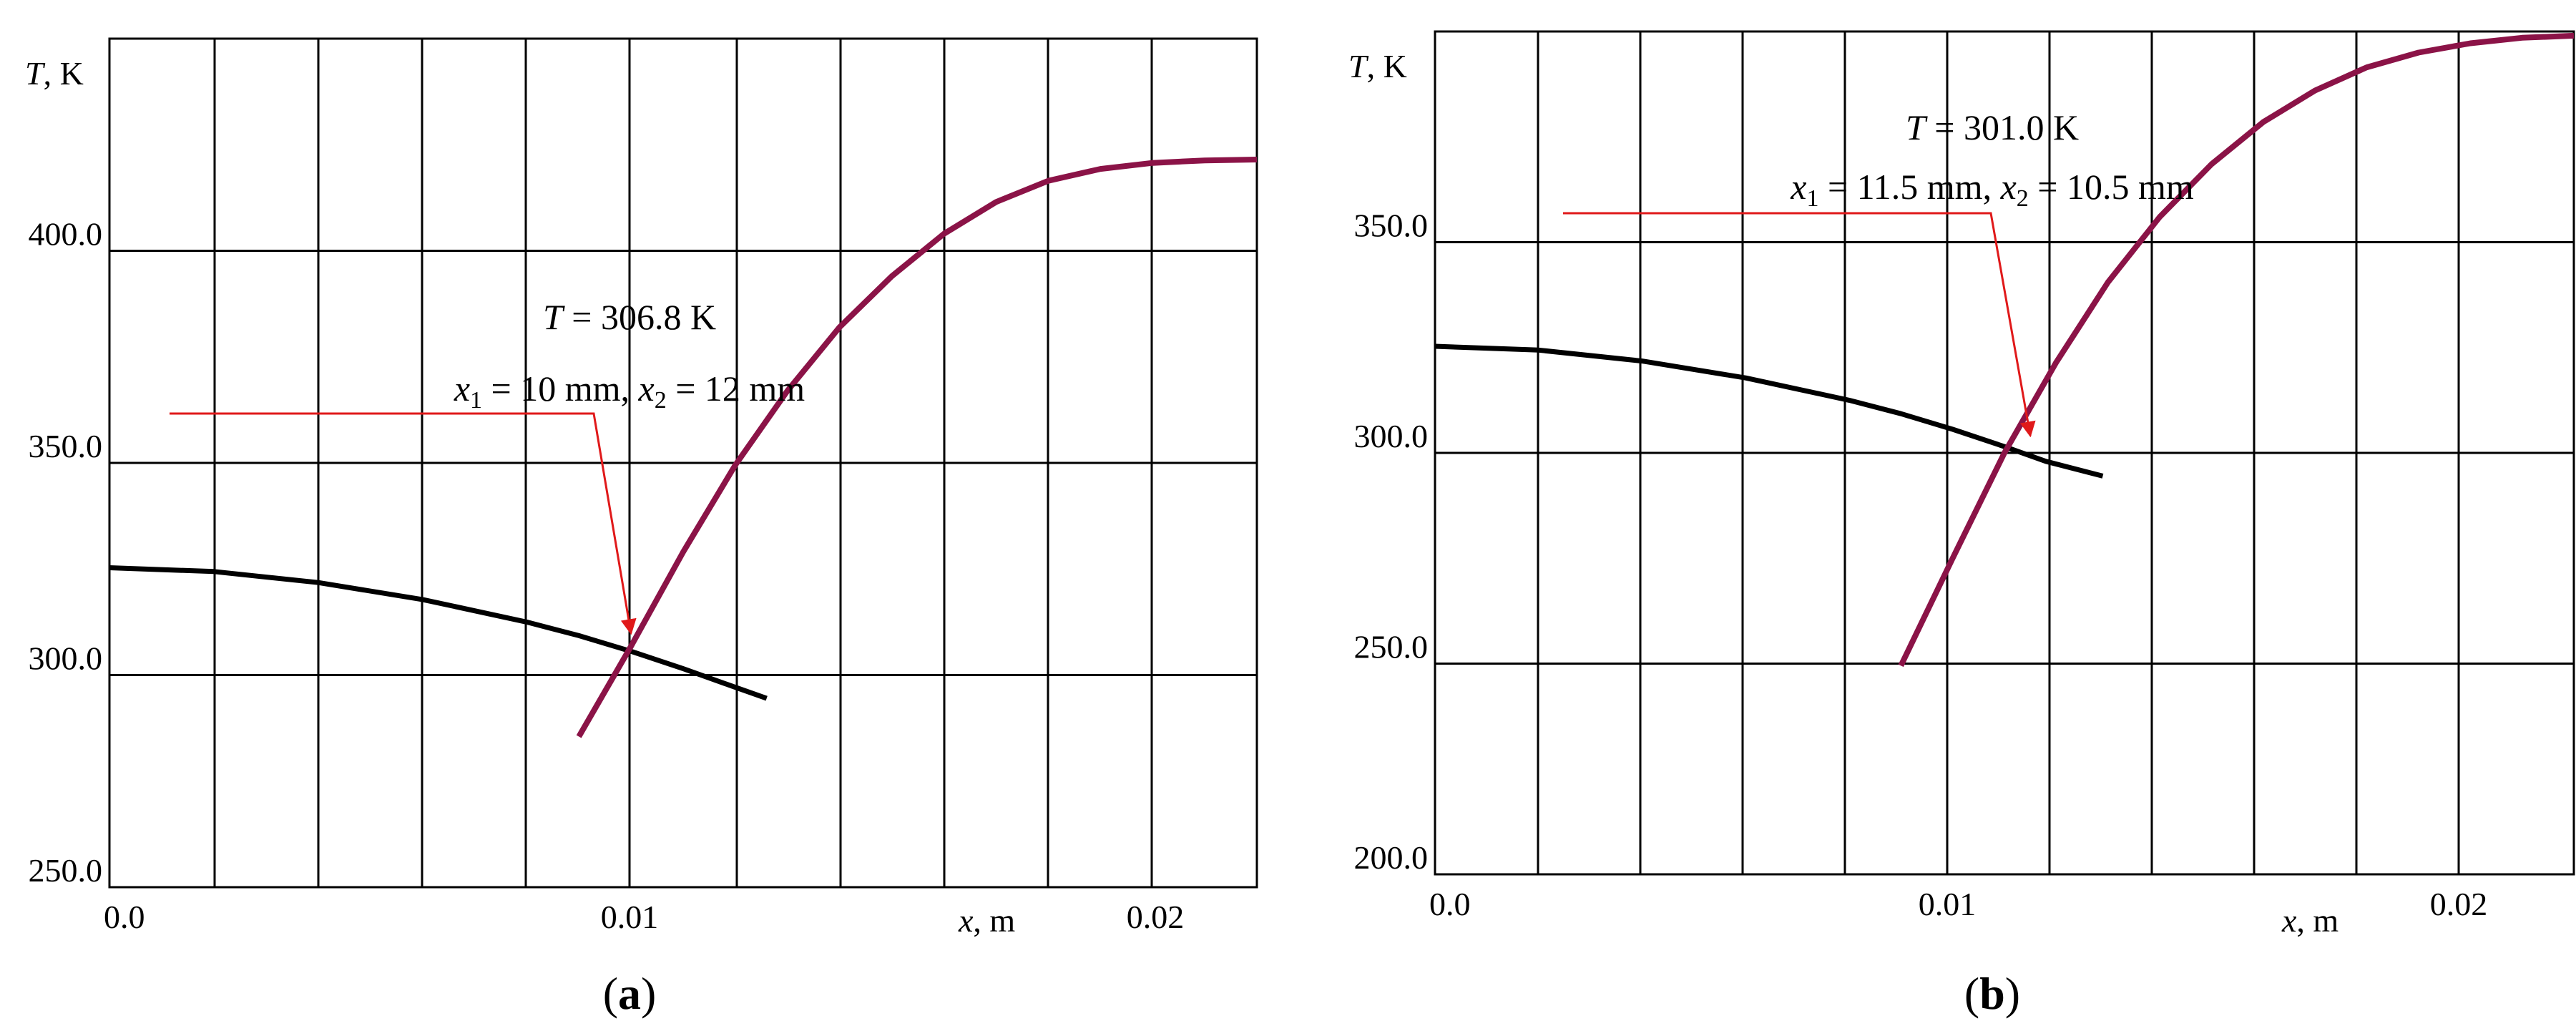 Image resolution: width=2576 pixels, height=1031 pixels. What do you see at coordinates (1392, 541) in the screenshot?
I see `y-tick-labels: 200.0 250.0 300.0 350.0` at bounding box center [1392, 541].